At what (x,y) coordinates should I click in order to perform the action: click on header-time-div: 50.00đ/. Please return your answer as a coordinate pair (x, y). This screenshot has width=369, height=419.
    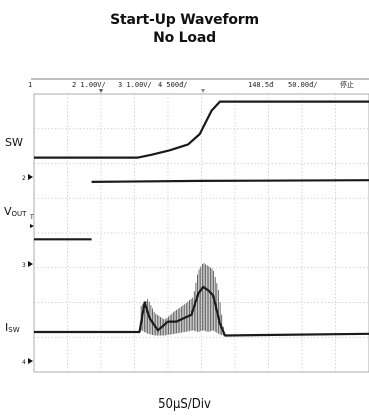
    Looking at the image, I should click on (303, 85).